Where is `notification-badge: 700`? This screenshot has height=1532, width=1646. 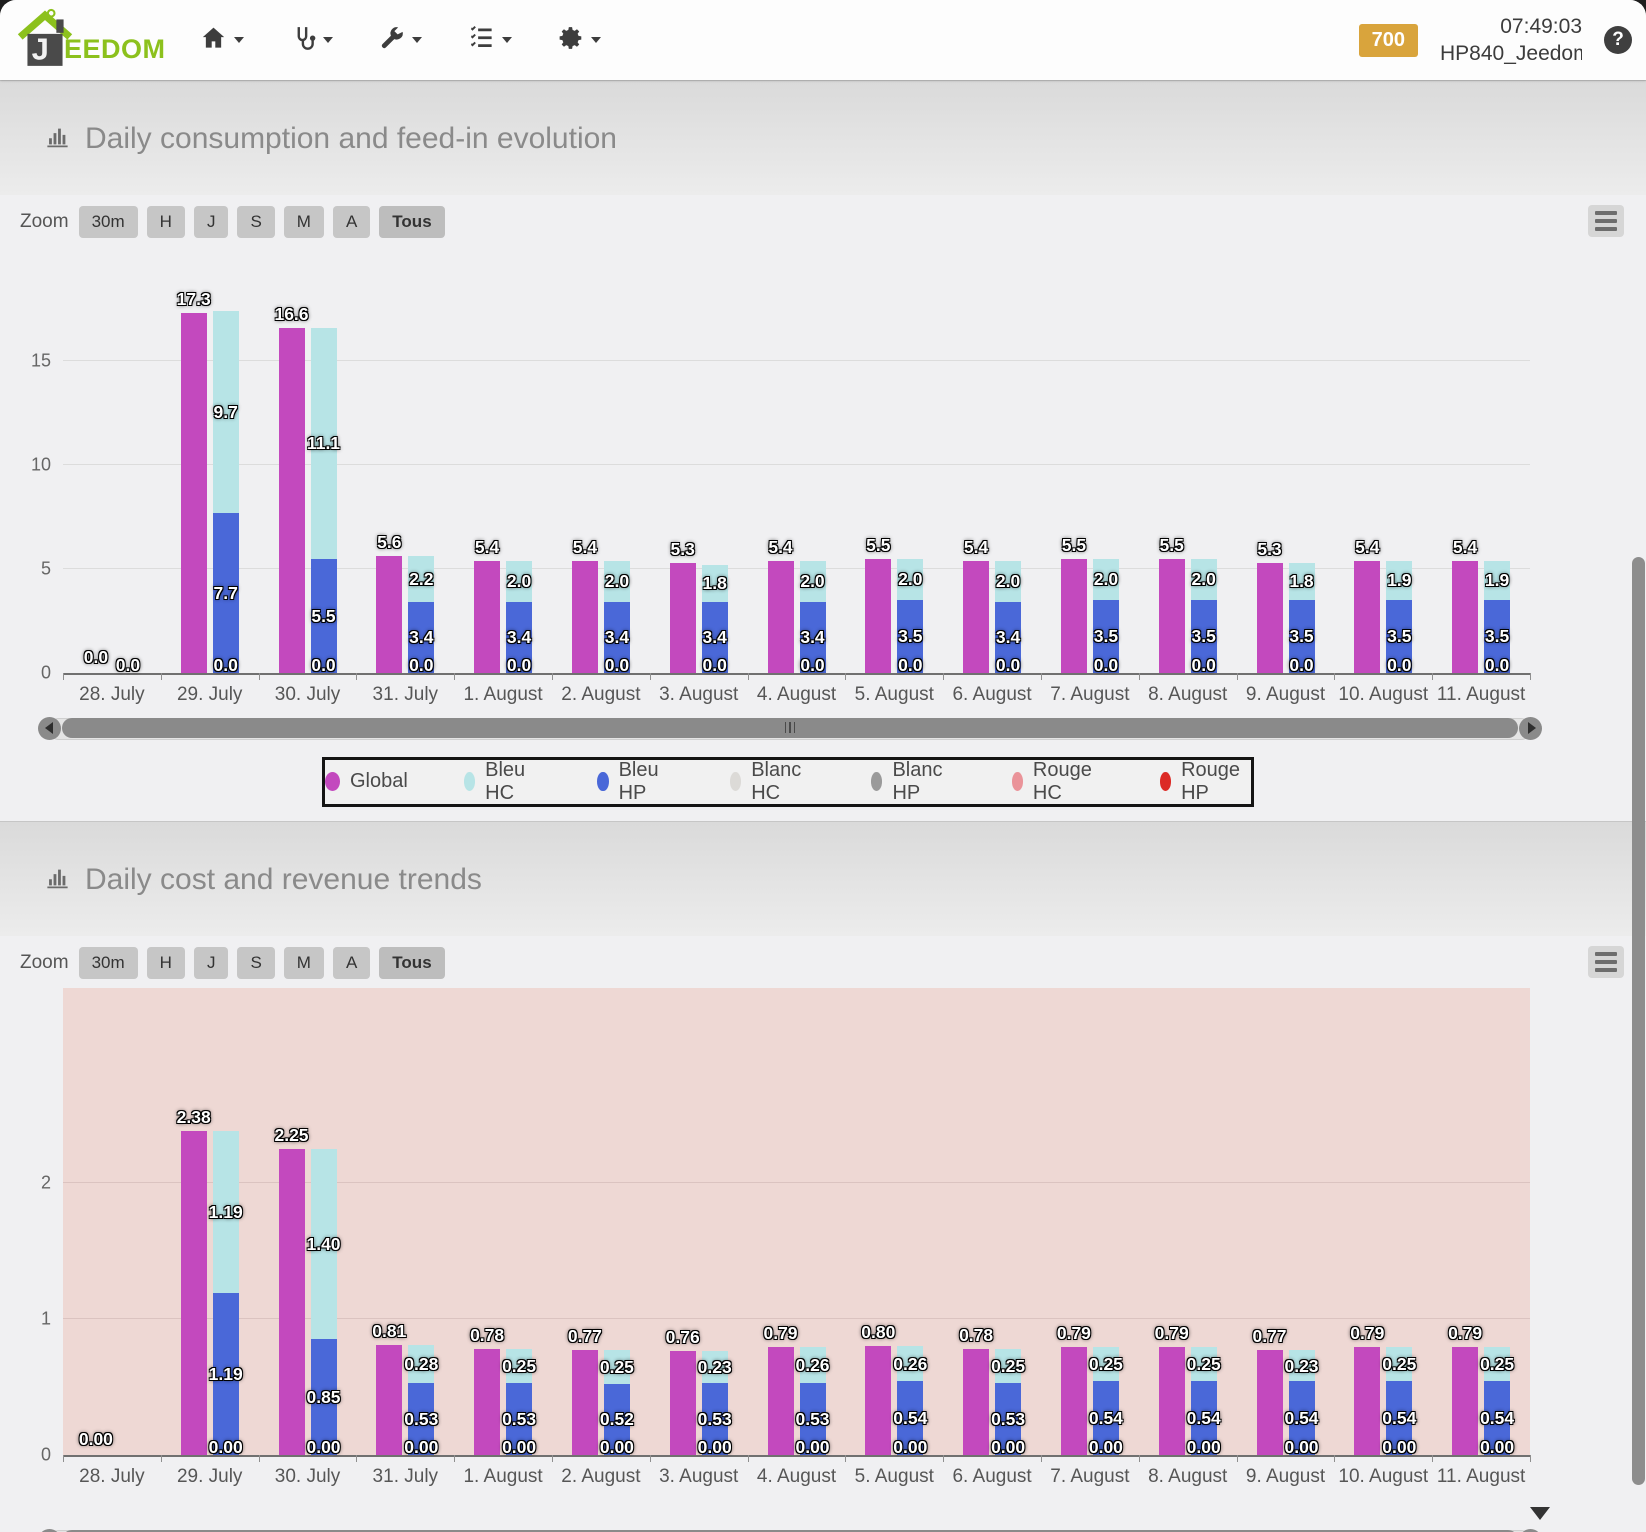
notification-badge: 700 is located at coordinates (1388, 40).